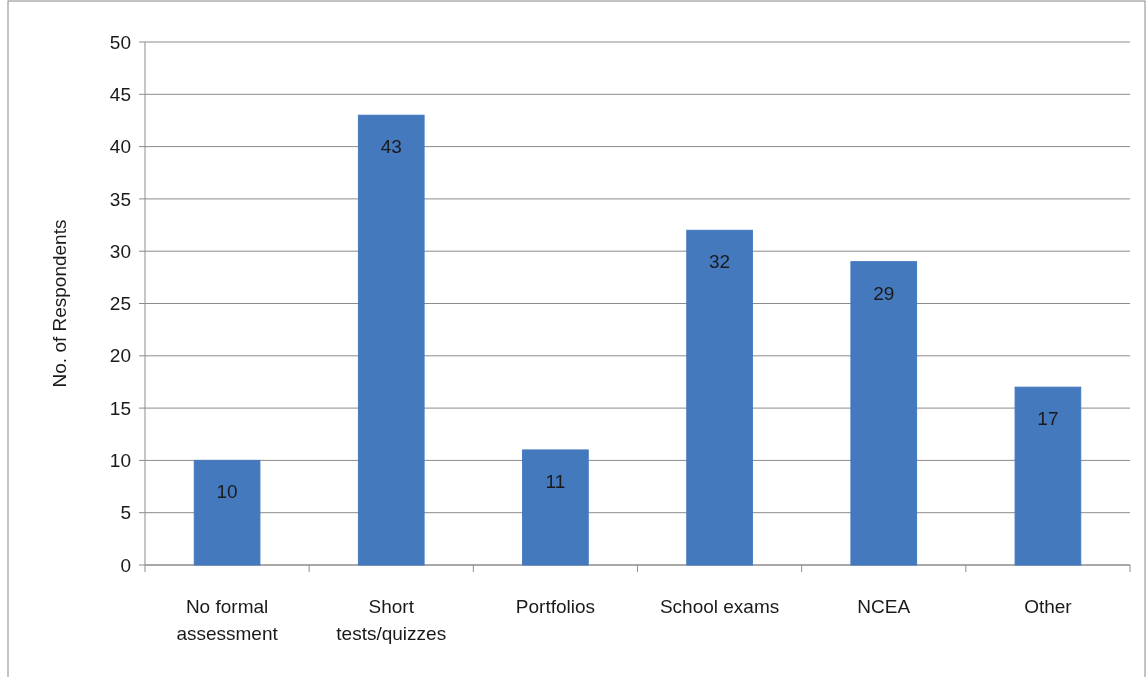 This screenshot has width=1147, height=677. What do you see at coordinates (120, 94) in the screenshot?
I see `y-tick-label: 45` at bounding box center [120, 94].